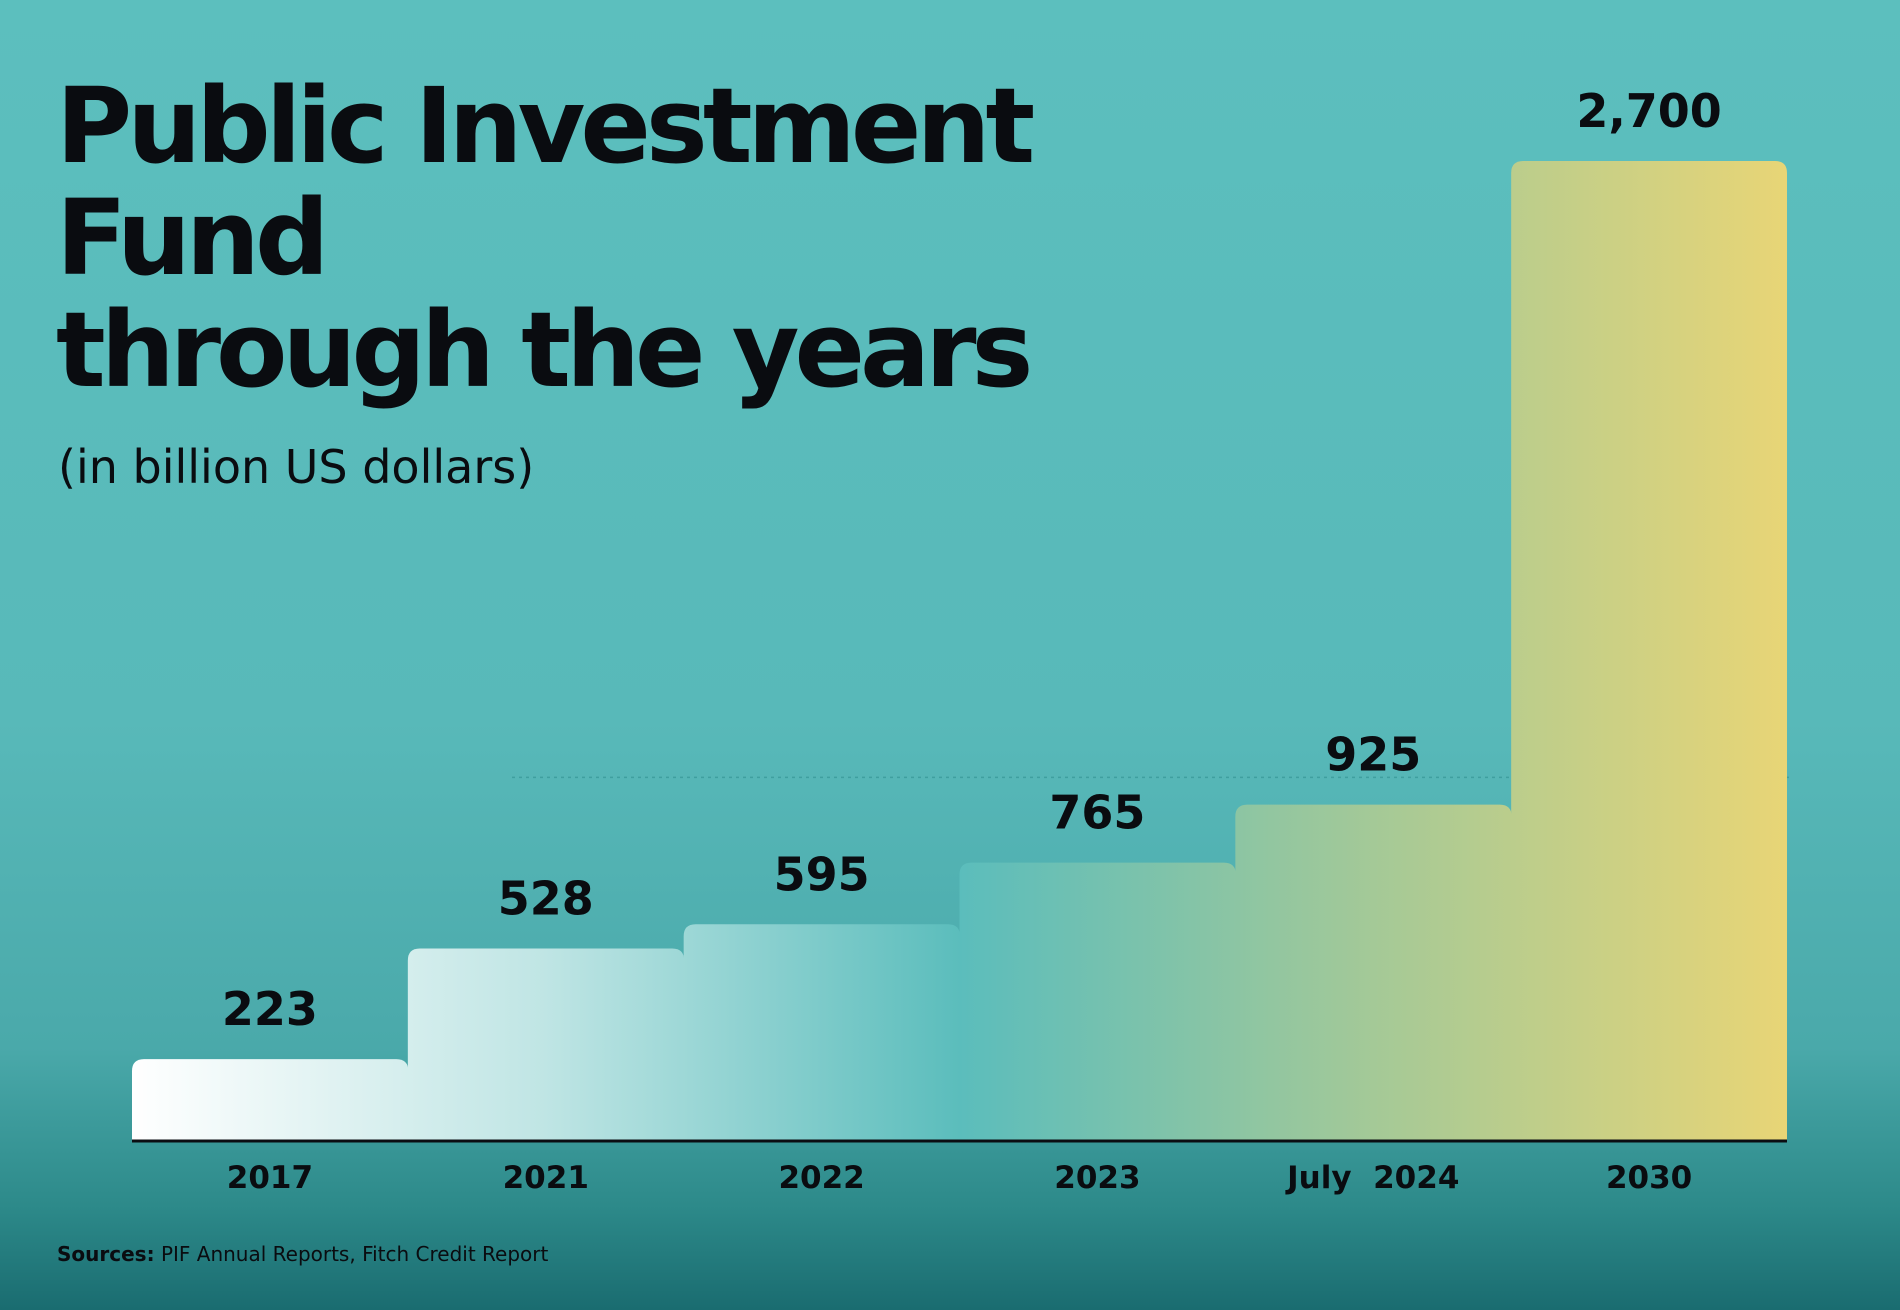 The image size is (1900, 1310). I want to click on sources-text: PIF Annual Reports, Fitch Credit Report, so click(354, 1254).